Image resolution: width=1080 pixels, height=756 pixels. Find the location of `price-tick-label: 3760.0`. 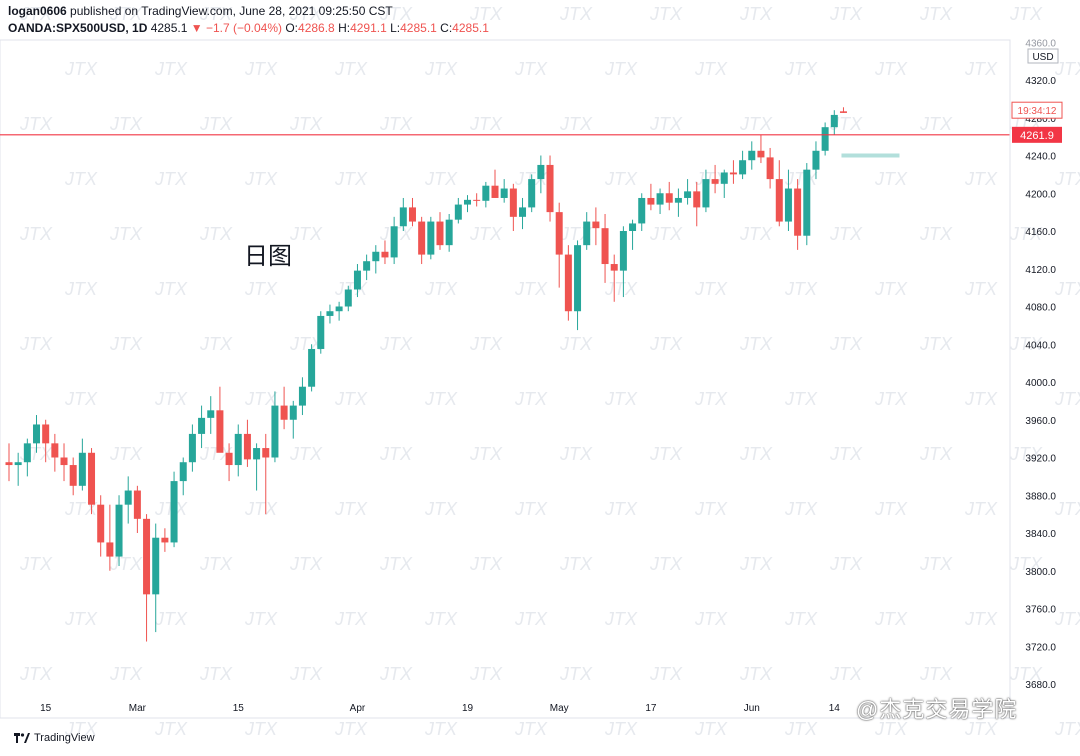

price-tick-label: 3760.0 is located at coordinates (1040, 610).